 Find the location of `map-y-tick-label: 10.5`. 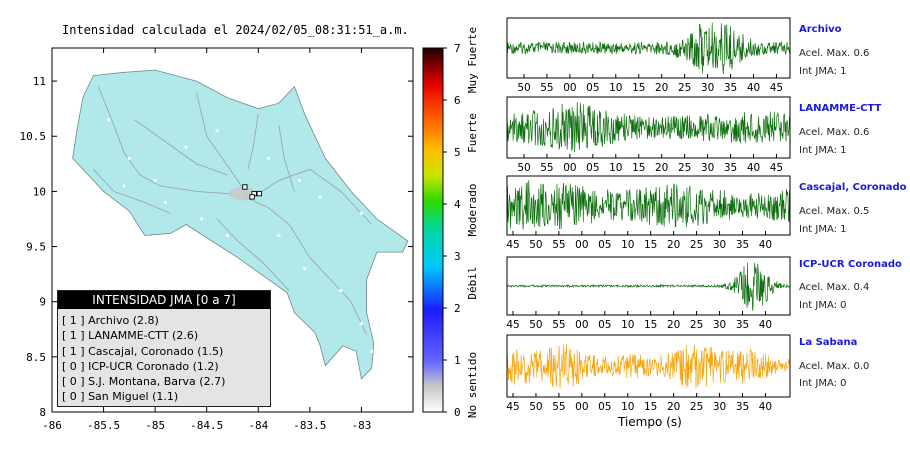

map-y-tick-label: 10.5 is located at coordinates (33, 136).